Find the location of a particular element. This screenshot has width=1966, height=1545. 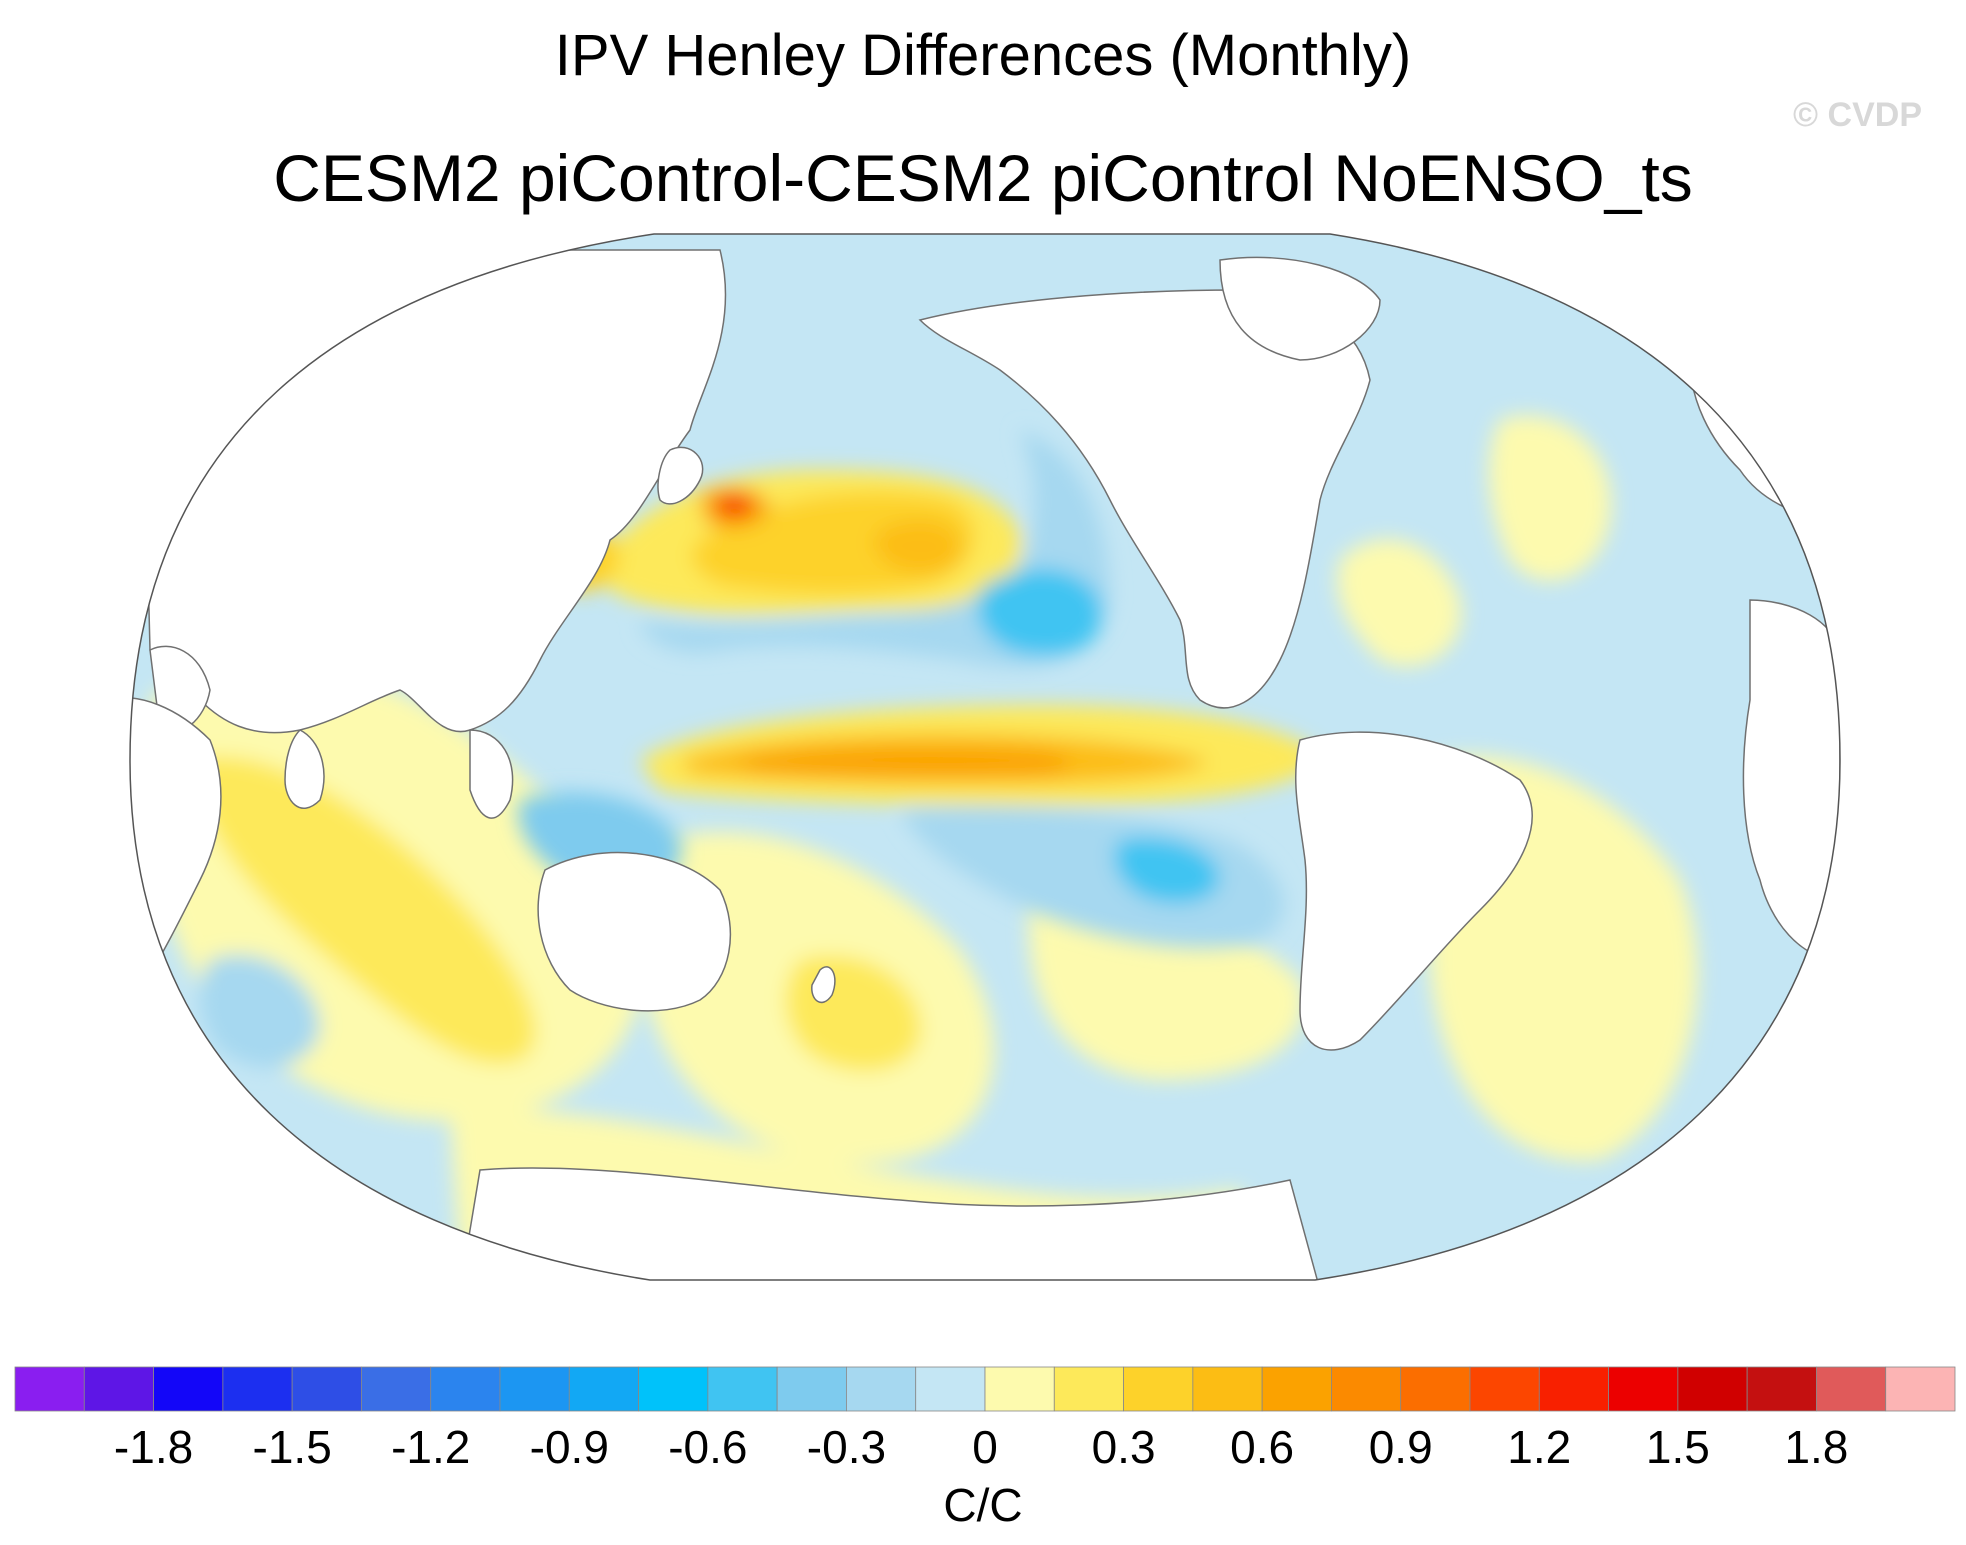

south-indian-cool is located at coordinates (259, 1011).